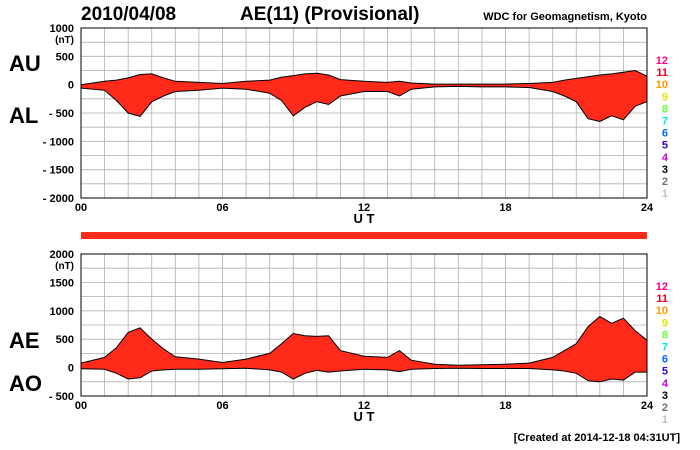 The width and height of the screenshot is (700, 450). Describe the element at coordinates (363, 375) in the screenshot. I see `series-ao-line` at that location.